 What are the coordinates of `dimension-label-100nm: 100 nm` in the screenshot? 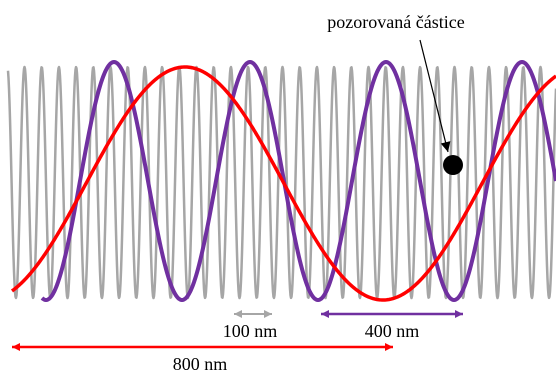 It's located at (250, 331).